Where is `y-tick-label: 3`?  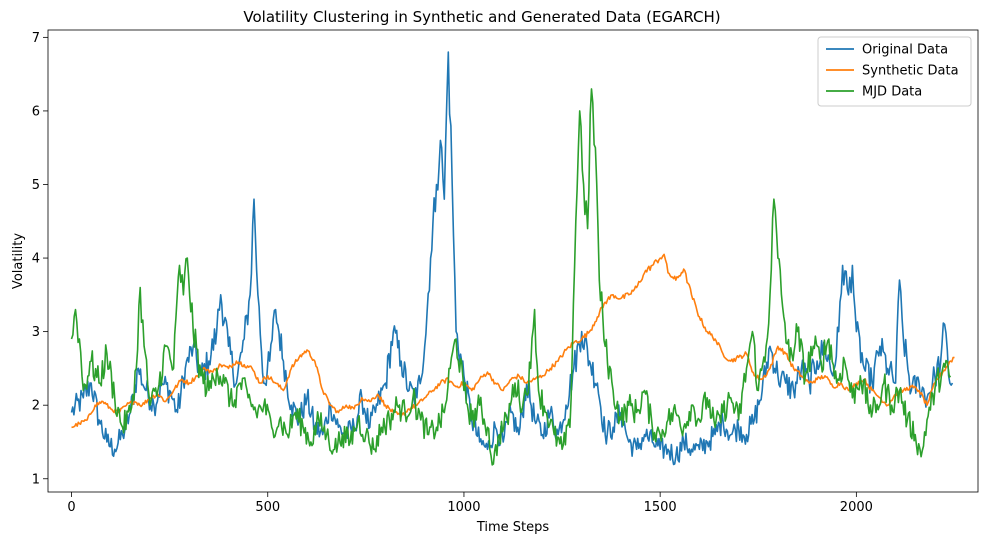 y-tick-label: 3 is located at coordinates (36, 332).